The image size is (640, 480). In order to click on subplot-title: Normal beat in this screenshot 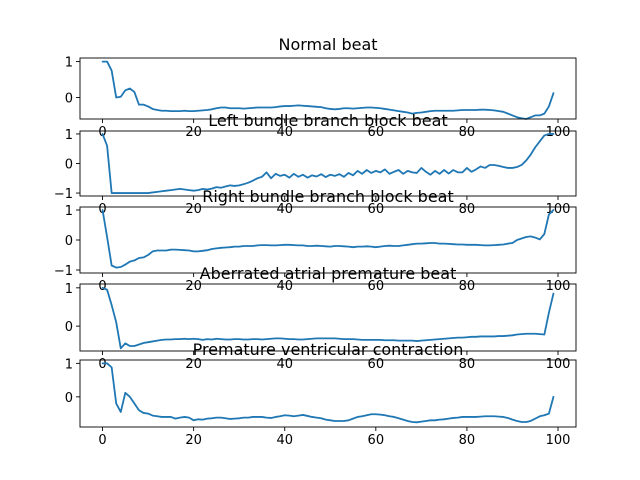, I will do `click(327, 44)`.